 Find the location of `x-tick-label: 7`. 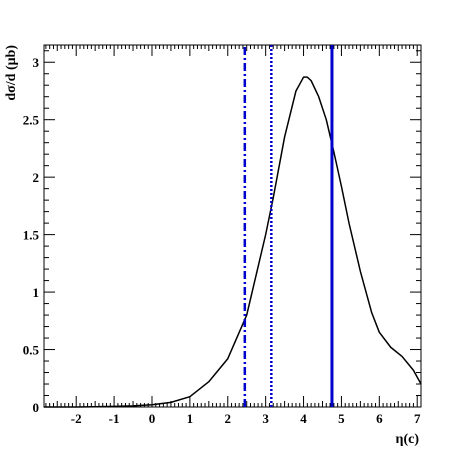

x-tick-label: 7 is located at coordinates (417, 418).